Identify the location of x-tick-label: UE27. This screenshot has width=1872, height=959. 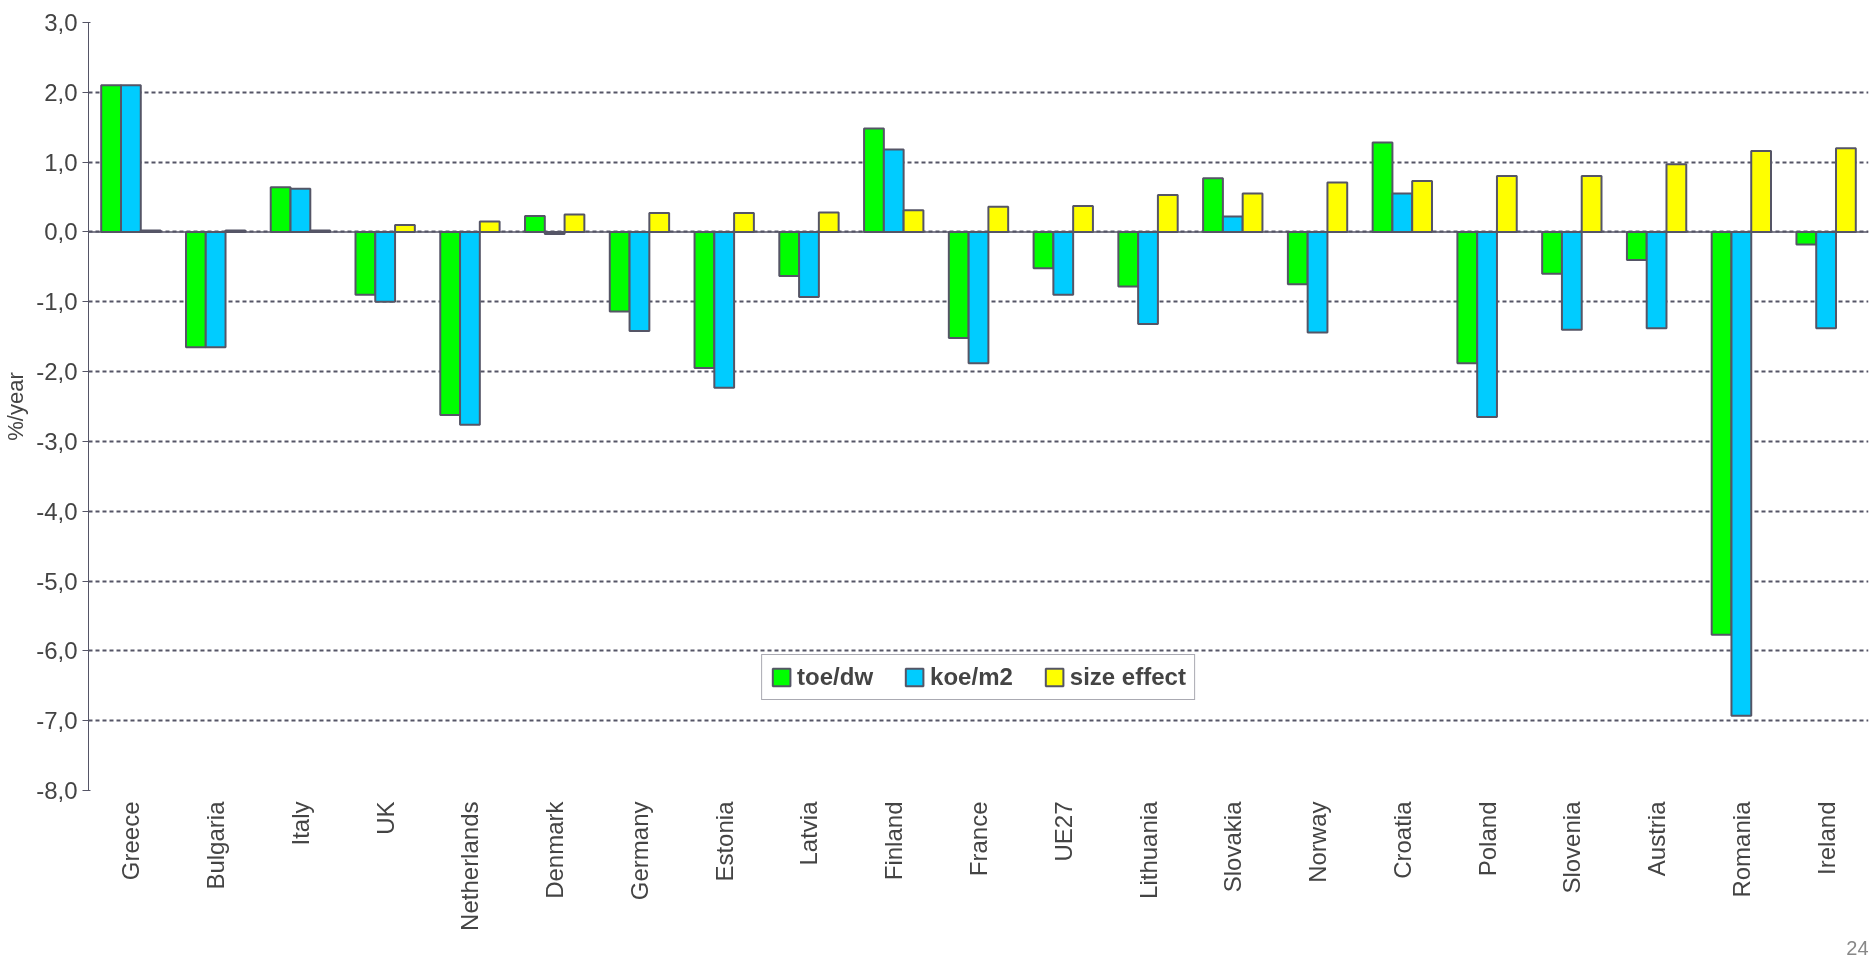
(1063, 831).